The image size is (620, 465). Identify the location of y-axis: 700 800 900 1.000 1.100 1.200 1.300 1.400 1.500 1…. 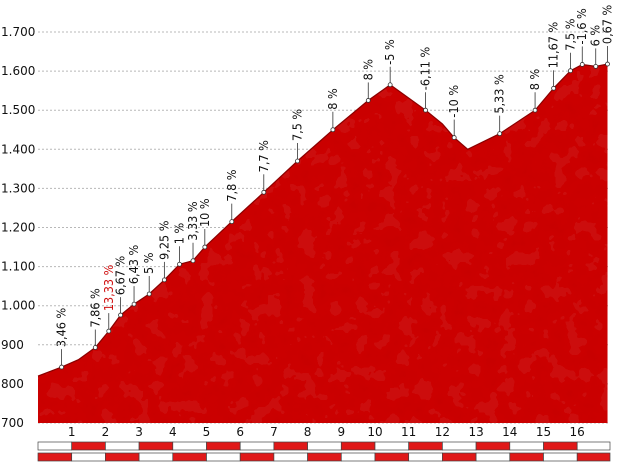
(18, 227).